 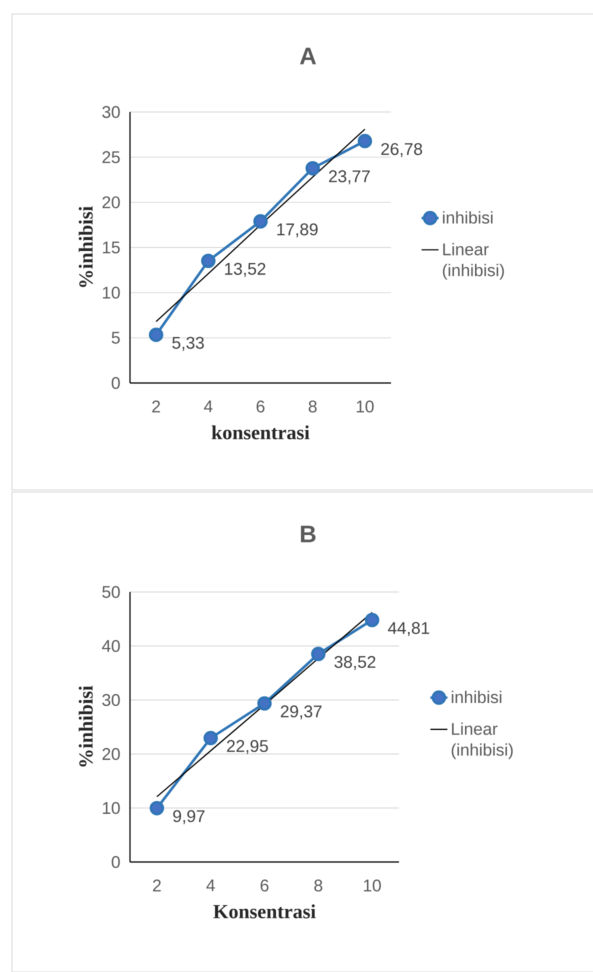 What do you see at coordinates (111, 592) in the screenshot?
I see `y-tick-label: 50` at bounding box center [111, 592].